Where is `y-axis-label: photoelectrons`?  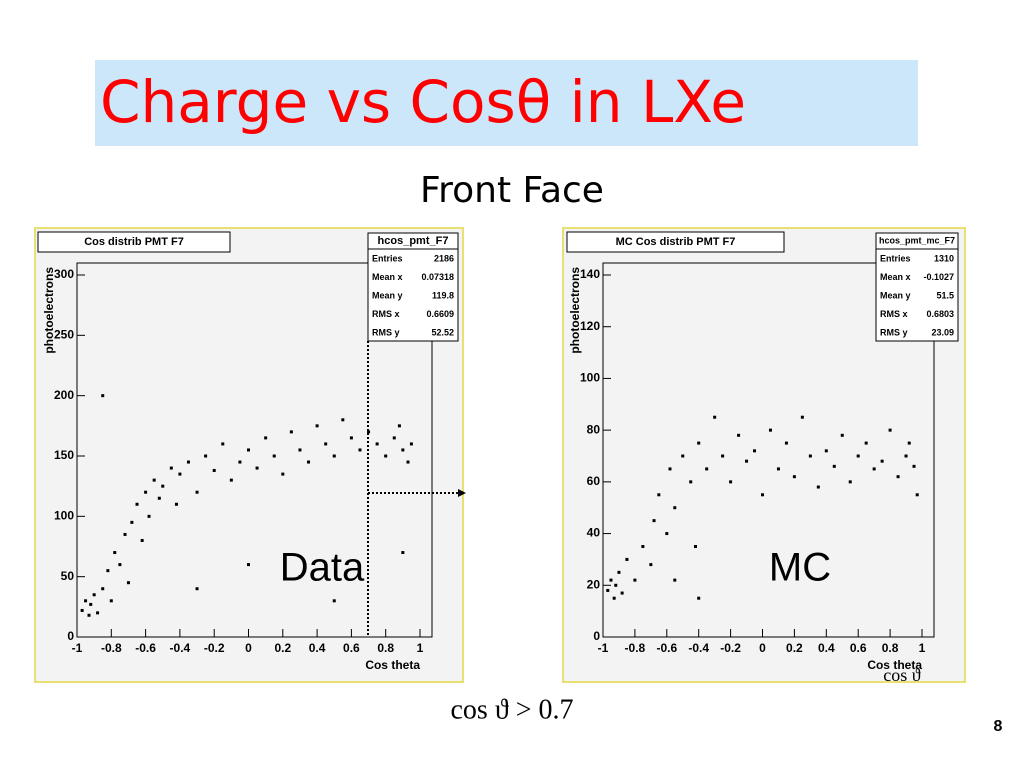 y-axis-label: photoelectrons is located at coordinates (575, 310).